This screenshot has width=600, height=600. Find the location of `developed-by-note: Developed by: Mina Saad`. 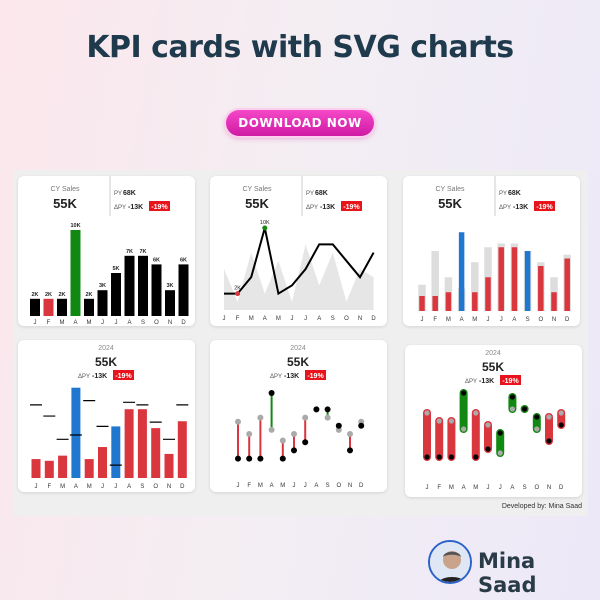

developed-by-note: Developed by: Mina Saad is located at coordinates (541, 506).